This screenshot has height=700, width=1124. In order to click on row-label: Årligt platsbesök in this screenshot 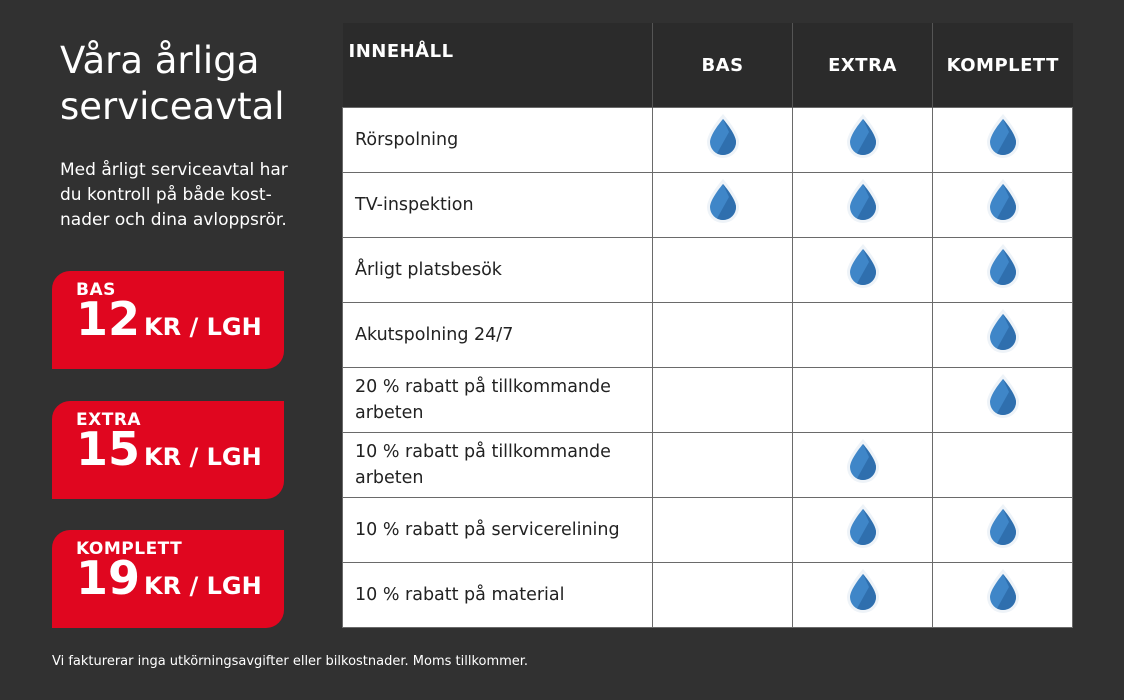, I will do `click(497, 270)`.